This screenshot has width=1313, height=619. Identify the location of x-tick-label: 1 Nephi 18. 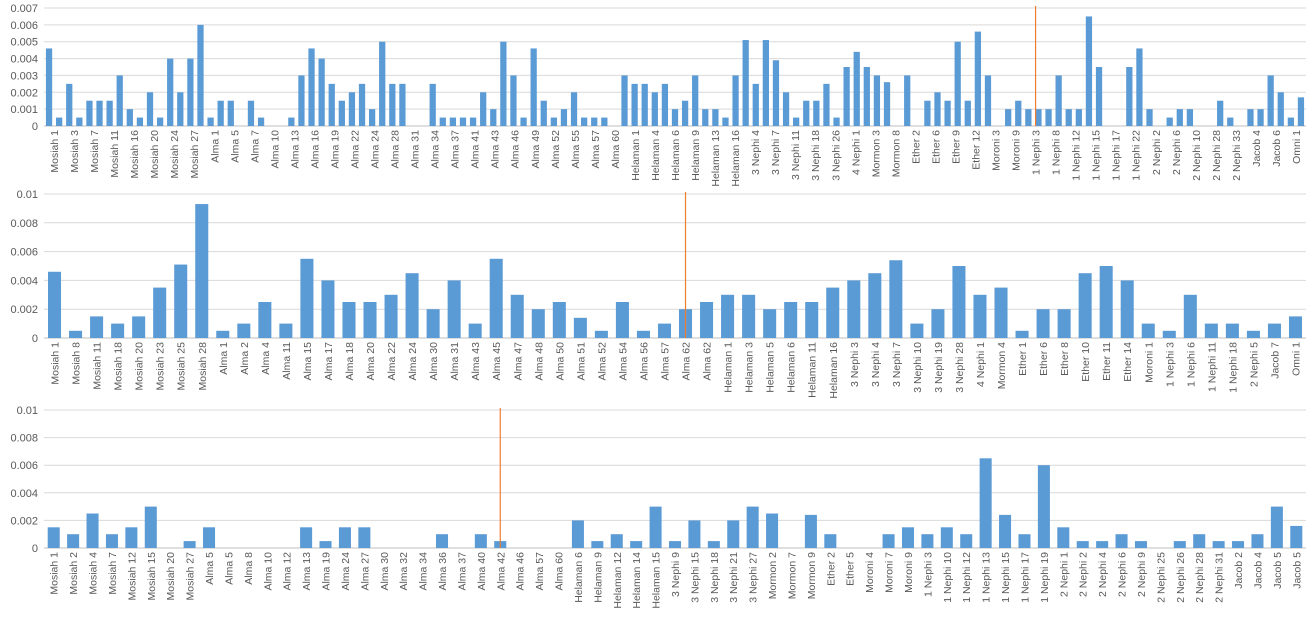
(1233, 367).